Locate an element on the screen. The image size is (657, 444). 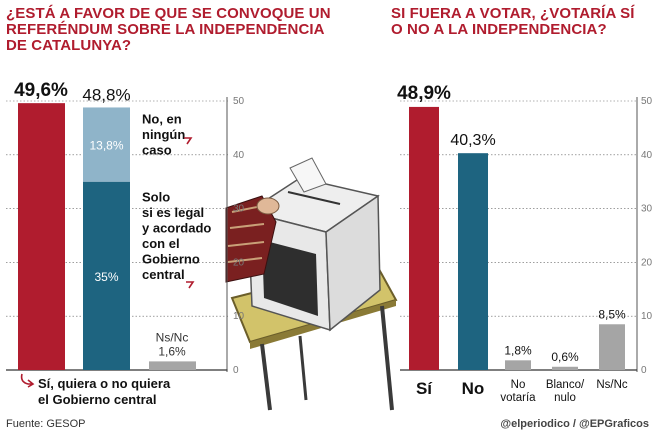
left-annotation-0-line-4: Gobierno is located at coordinates (171, 259).